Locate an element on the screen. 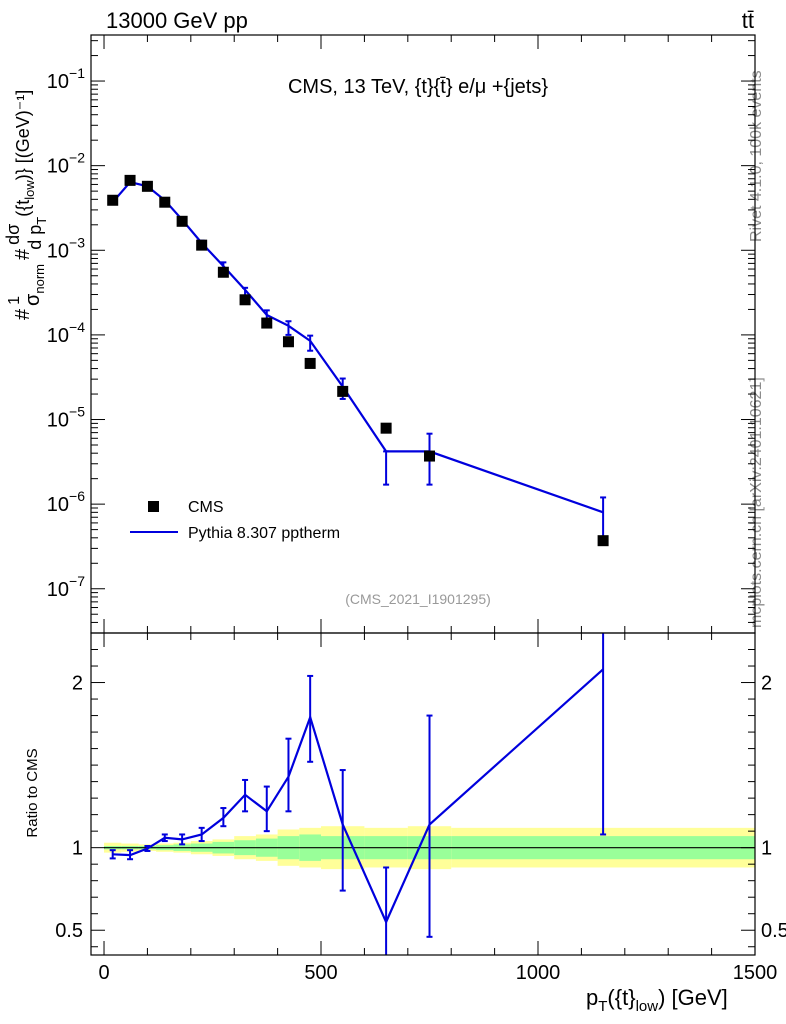 This screenshot has height=1024, width=786. y-tick-label: 10⁻⁵ is located at coordinates (66, 418).